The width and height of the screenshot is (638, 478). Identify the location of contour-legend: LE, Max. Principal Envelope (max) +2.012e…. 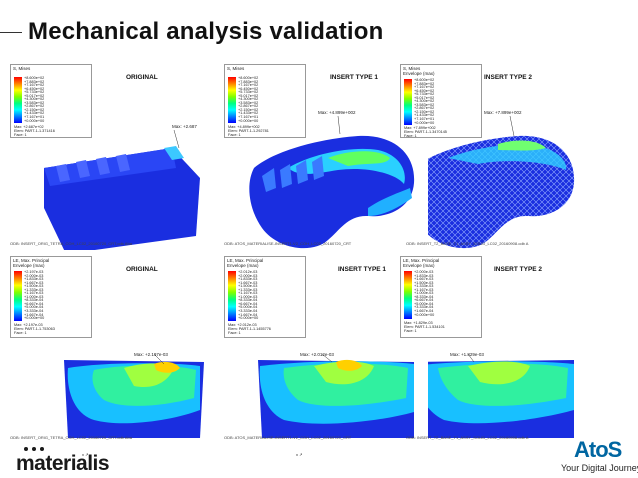
(265, 297).